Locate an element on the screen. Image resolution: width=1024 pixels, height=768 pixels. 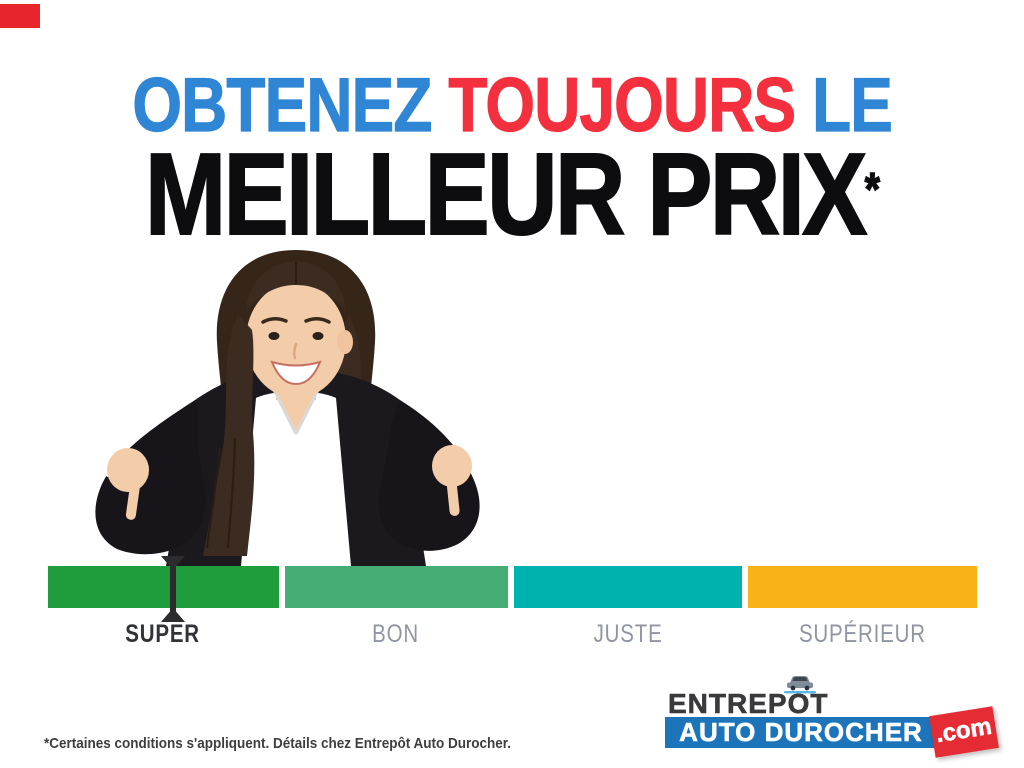
asterisk-mark: * is located at coordinates (872, 189).